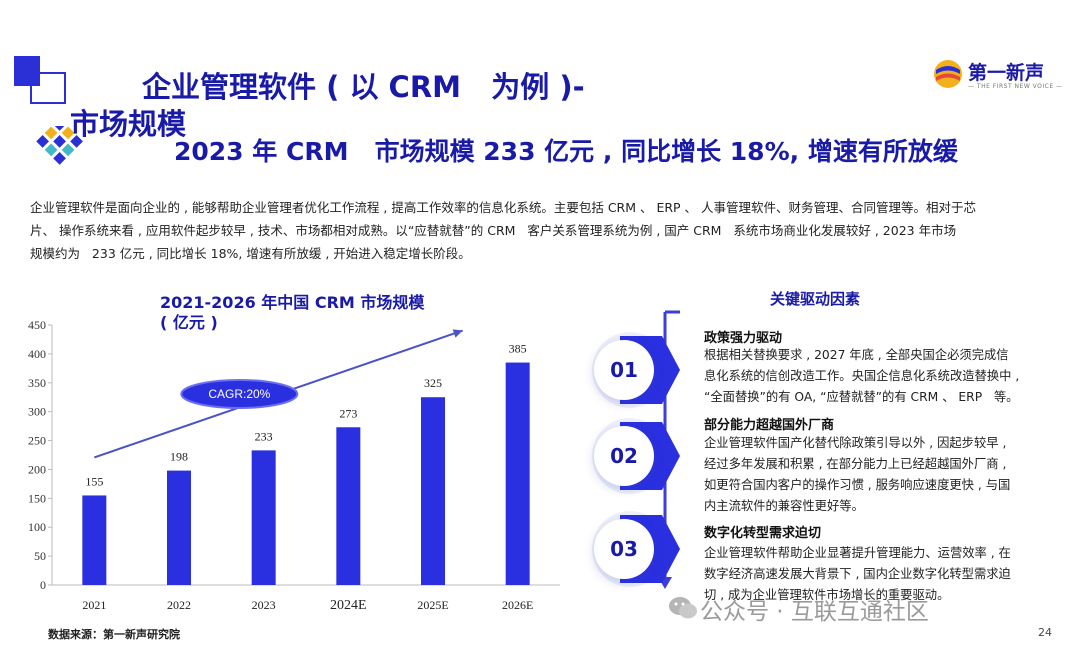 The width and height of the screenshot is (1080, 655). Describe the element at coordinates (1045, 632) in the screenshot. I see `page-number: 24` at that location.